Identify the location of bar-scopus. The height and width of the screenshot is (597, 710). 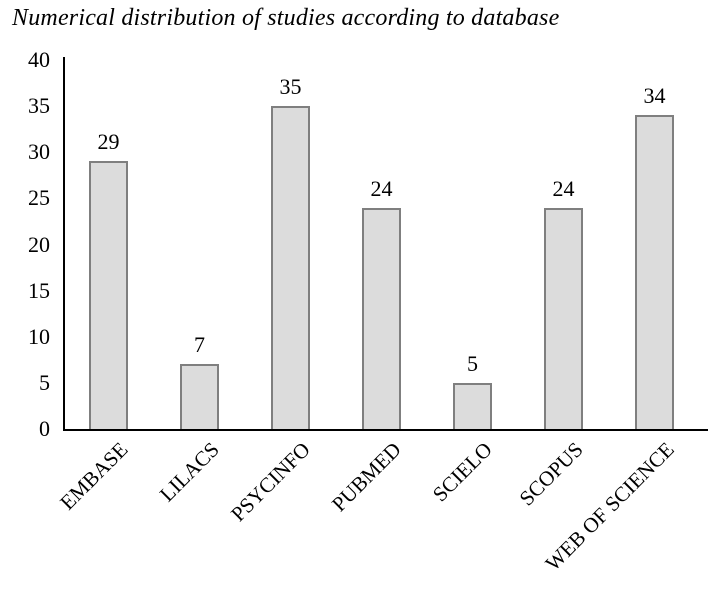
(563, 318).